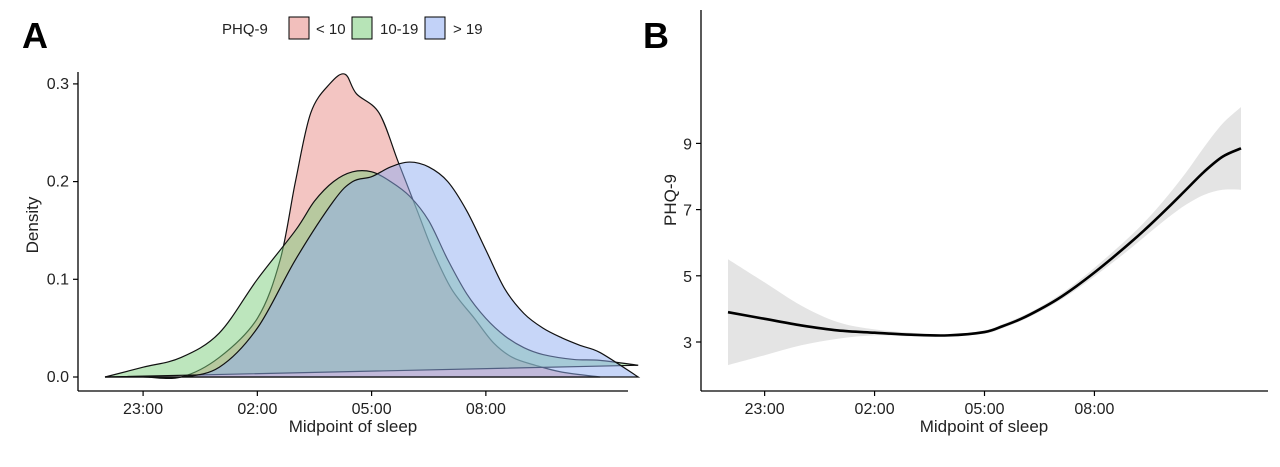  I want to click on y-tick-label: 0.2, so click(58, 182).